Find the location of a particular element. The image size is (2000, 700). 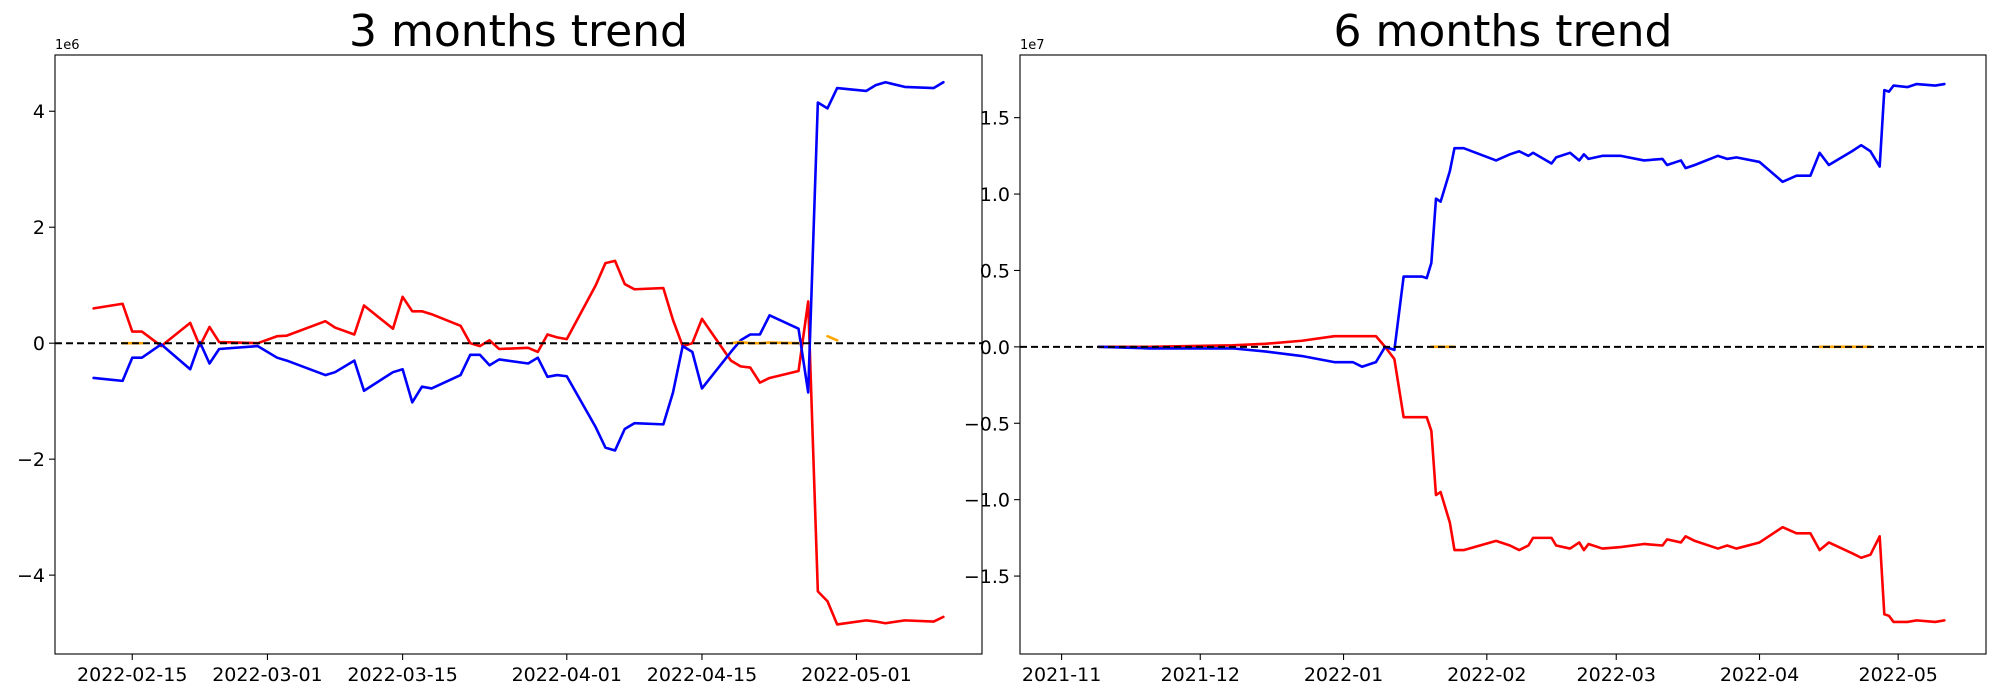

x-tick-label: 2022-03-15 is located at coordinates (402, 675).